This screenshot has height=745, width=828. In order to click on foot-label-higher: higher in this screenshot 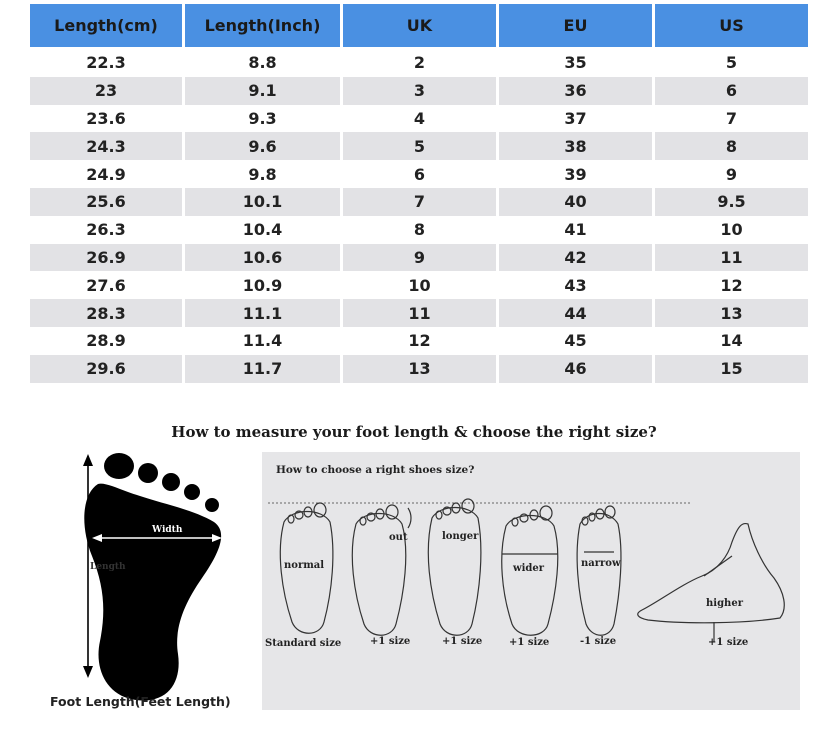, I will do `click(725, 603)`.